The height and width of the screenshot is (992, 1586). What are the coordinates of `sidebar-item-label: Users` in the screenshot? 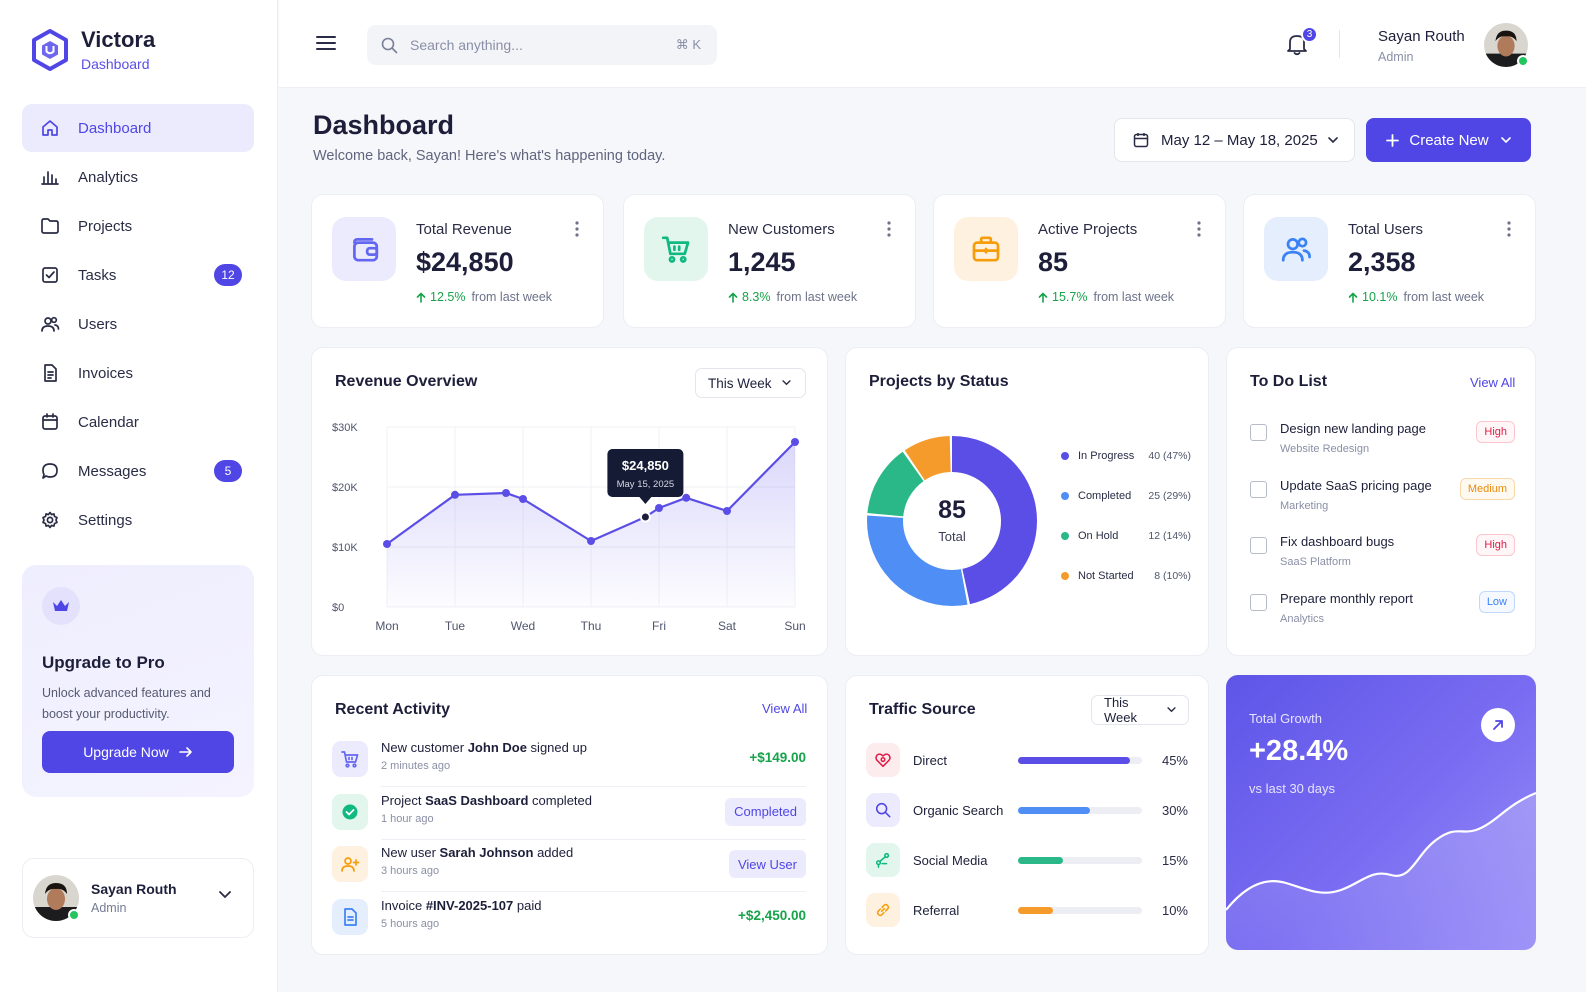 It's located at (98, 324).